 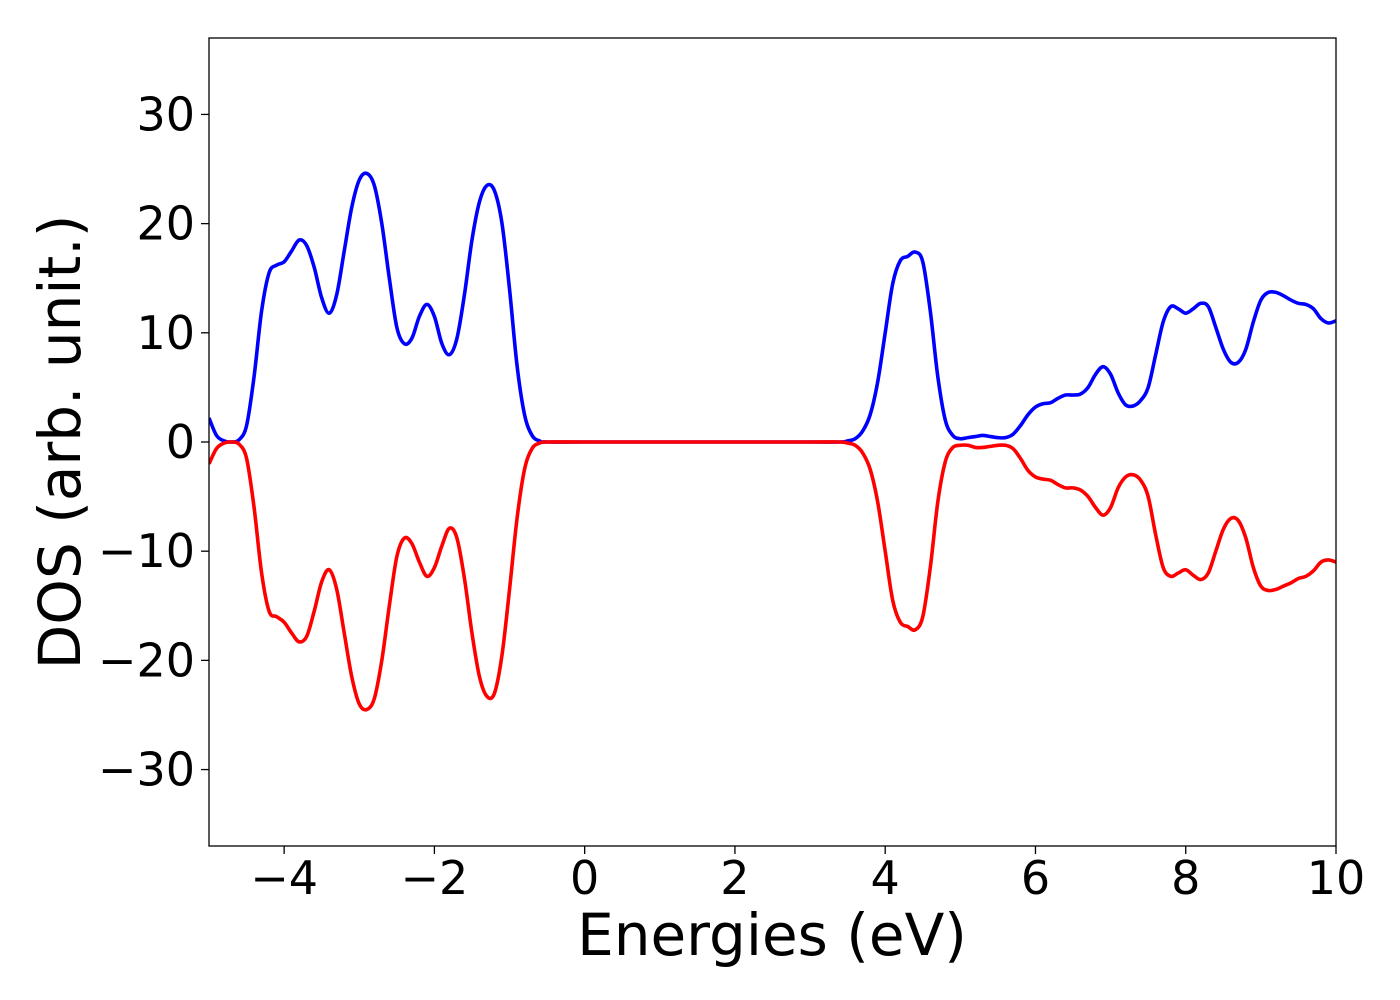 I want to click on x-tick-label: 10, so click(x=1336, y=878).